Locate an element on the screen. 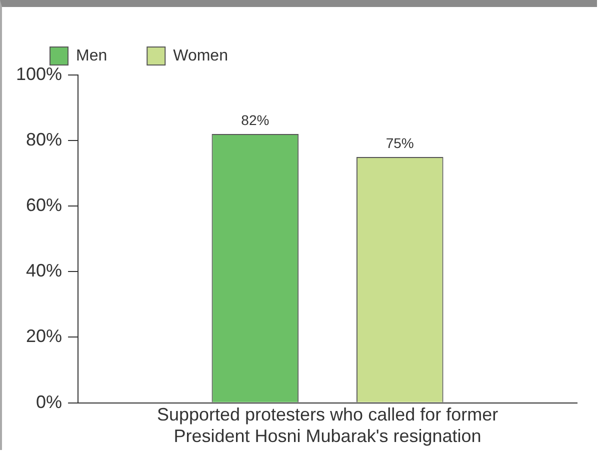 Image resolution: width=605 pixels, height=458 pixels. data-label: 75% is located at coordinates (400, 142).